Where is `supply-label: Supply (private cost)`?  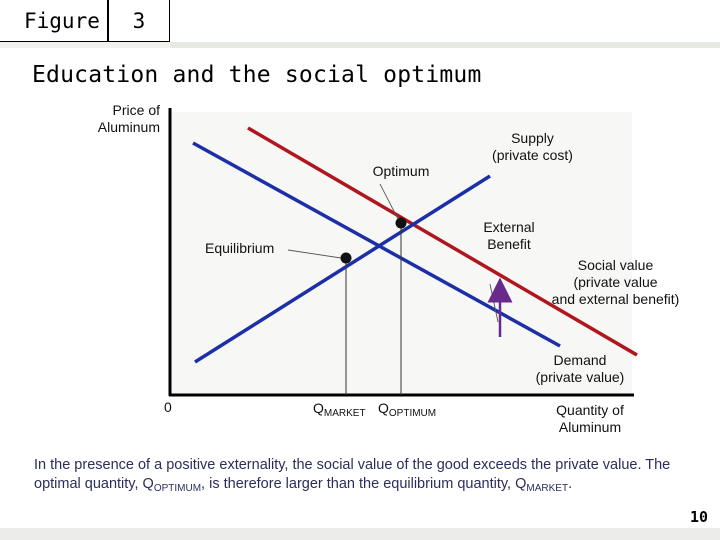 supply-label: Supply (private cost) is located at coordinates (532, 146).